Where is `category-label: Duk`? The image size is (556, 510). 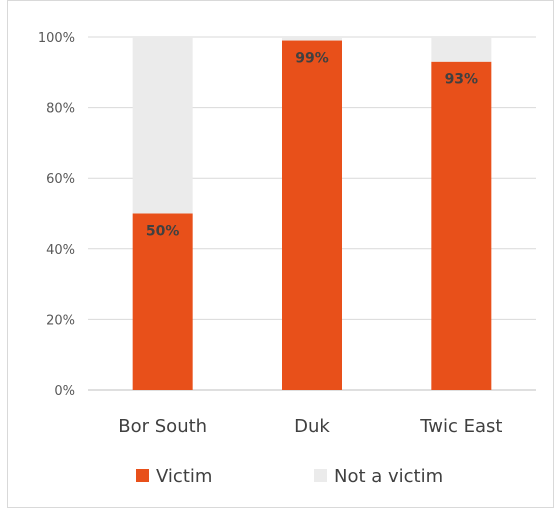 category-label: Duk is located at coordinates (312, 426).